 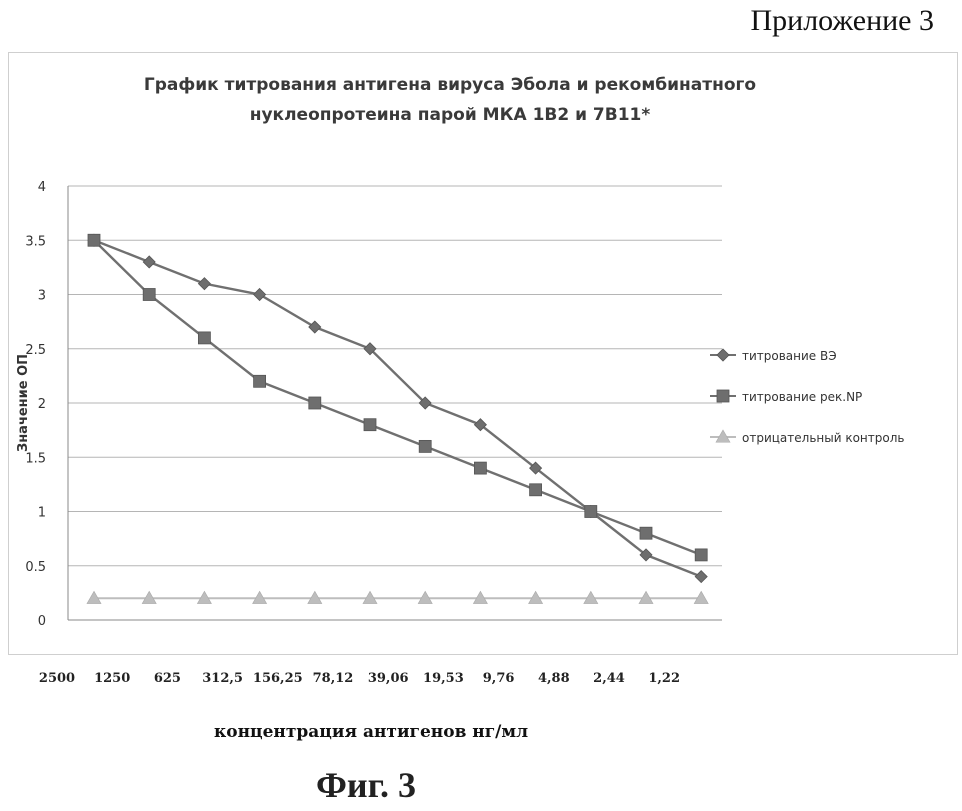 What do you see at coordinates (609, 678) in the screenshot?
I see `x-tick-label: 2,44` at bounding box center [609, 678].